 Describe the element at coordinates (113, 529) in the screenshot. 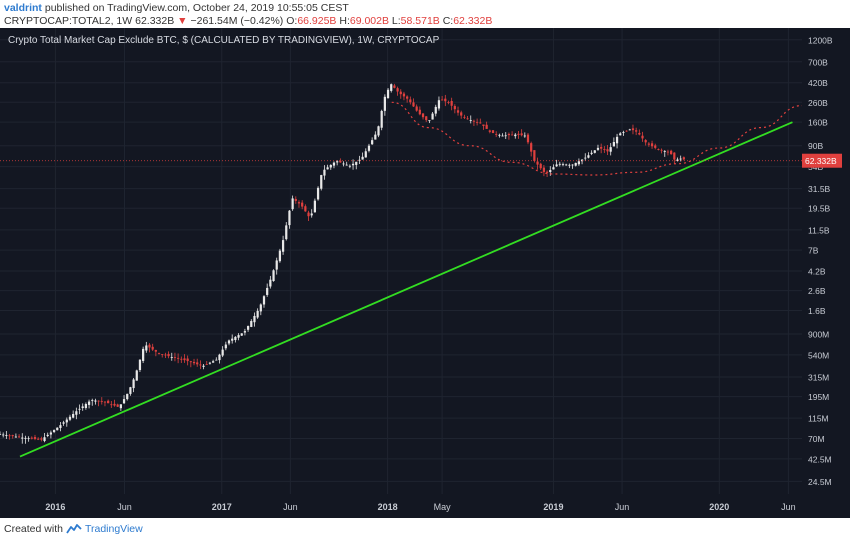

I see `tradingview-brand: TradingView` at that location.